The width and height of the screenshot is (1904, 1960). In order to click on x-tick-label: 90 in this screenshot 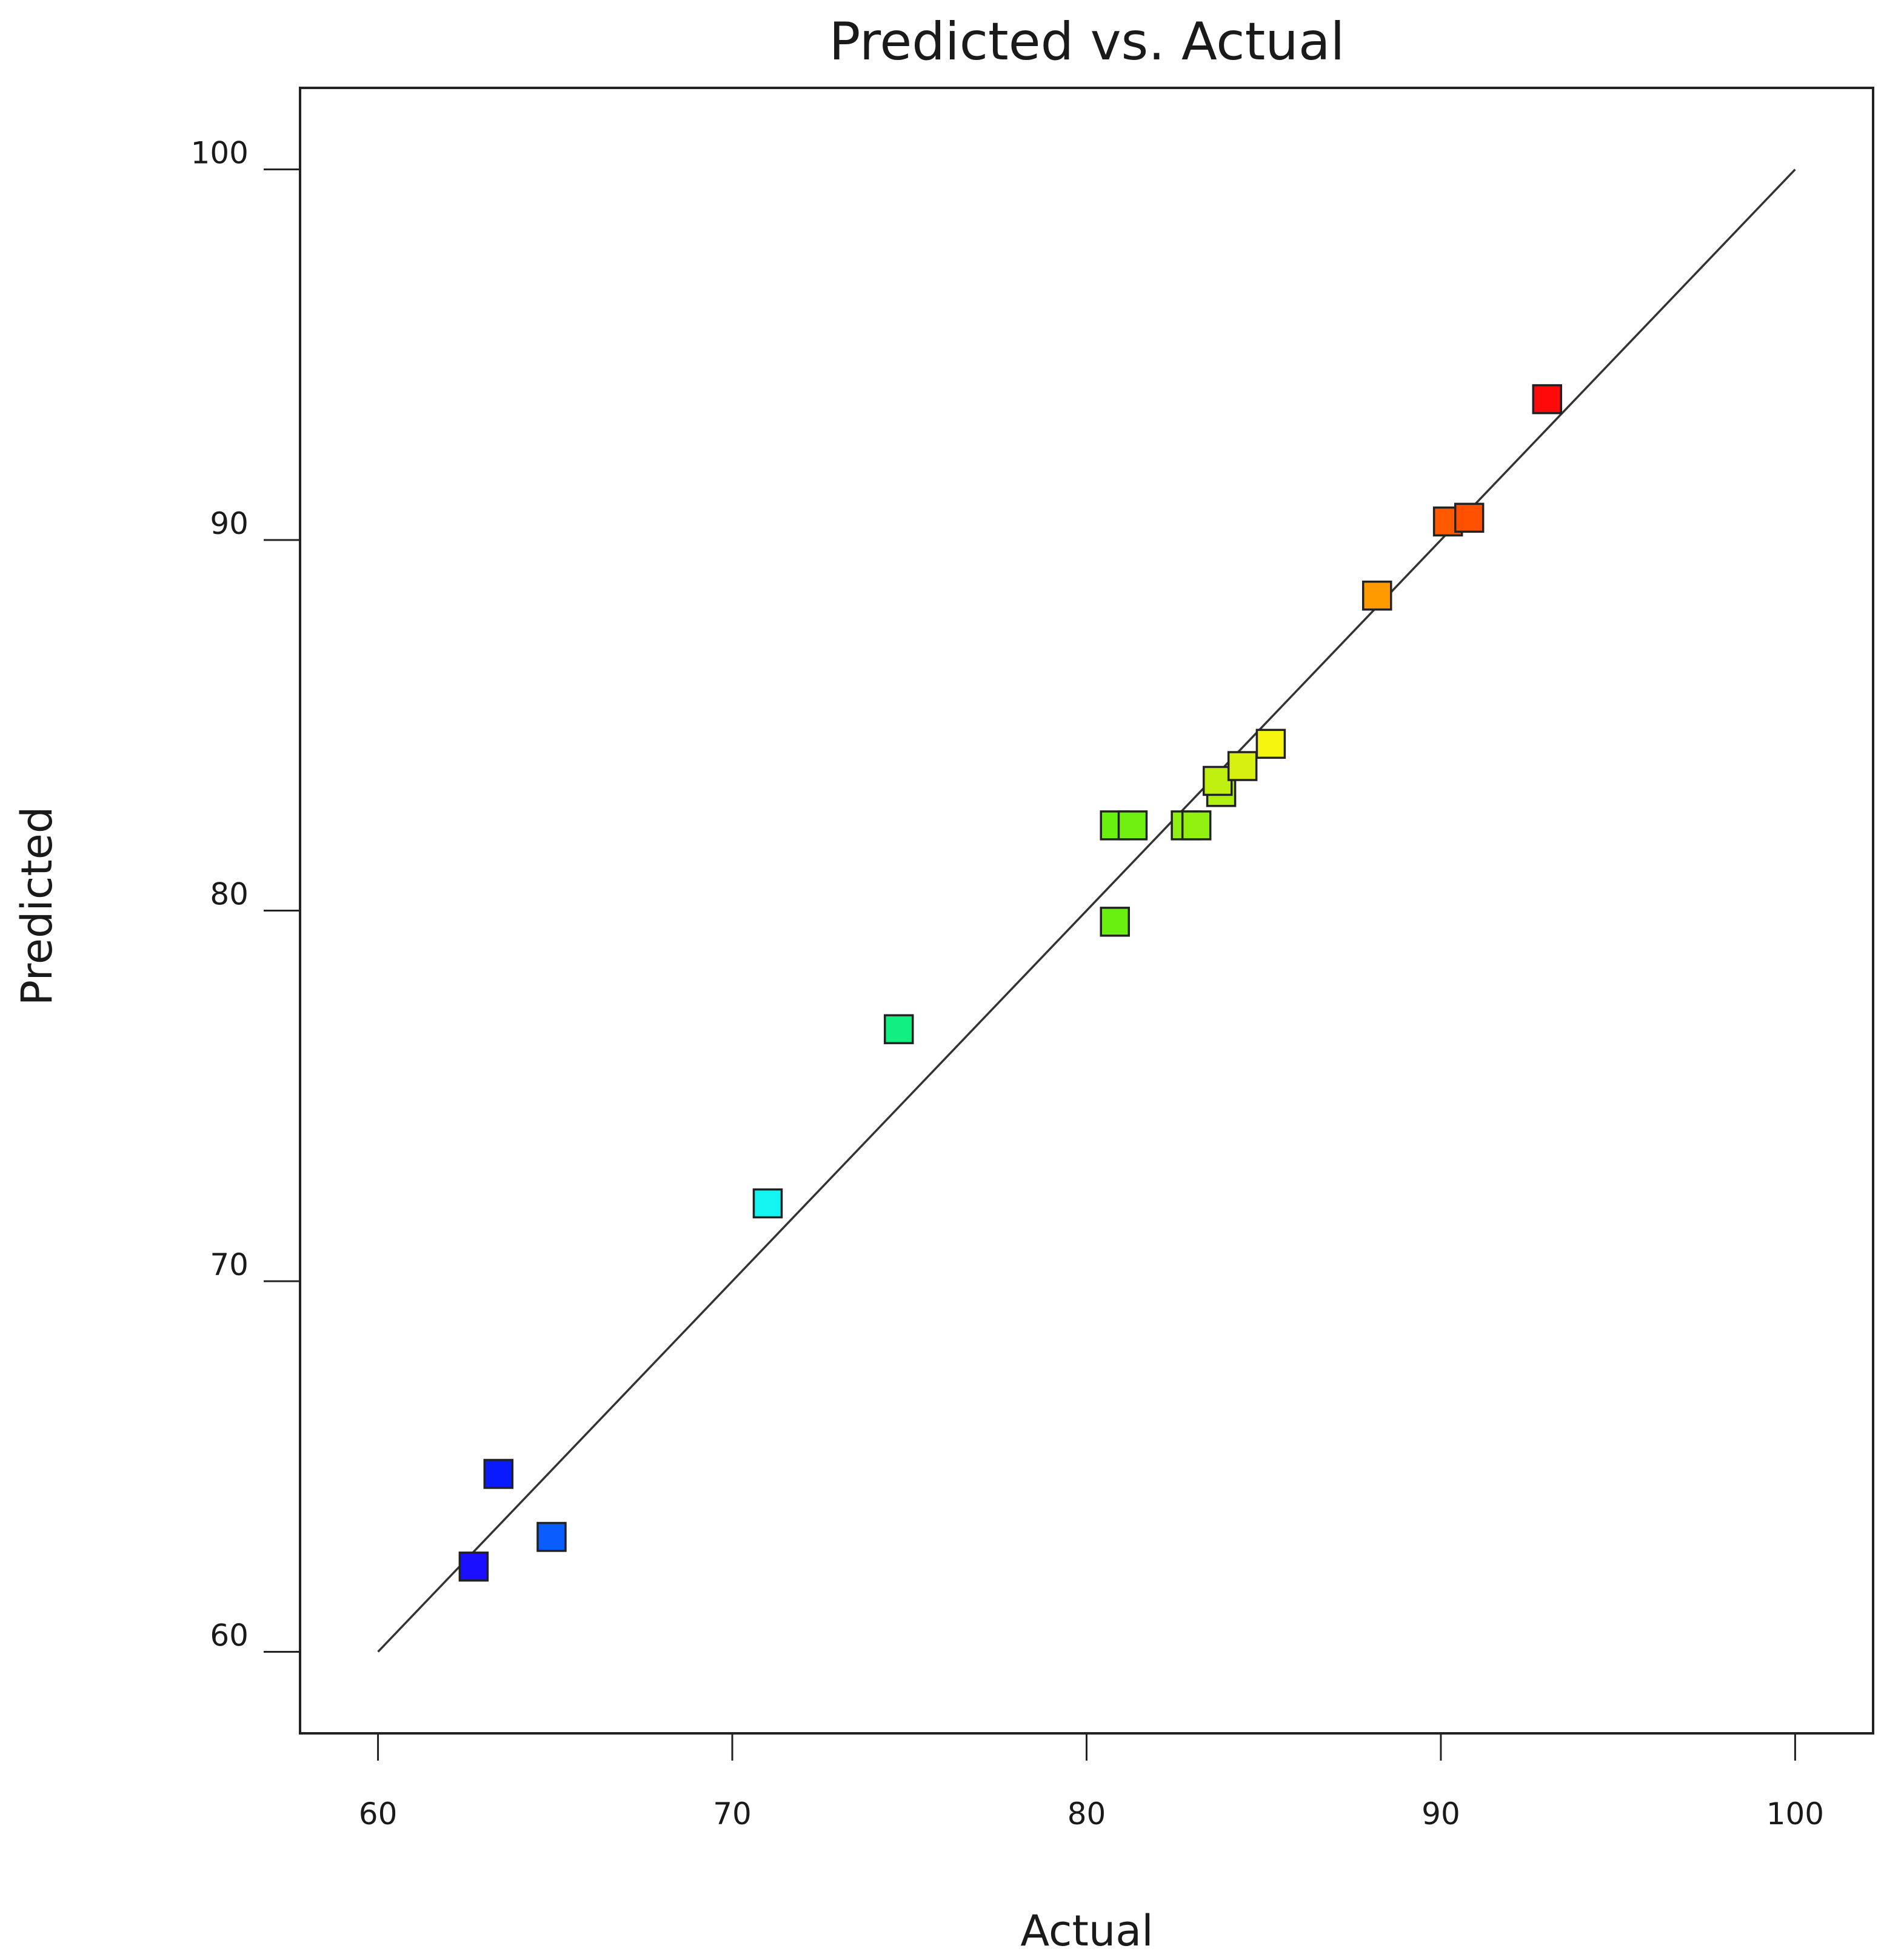, I will do `click(1440, 1814)`.